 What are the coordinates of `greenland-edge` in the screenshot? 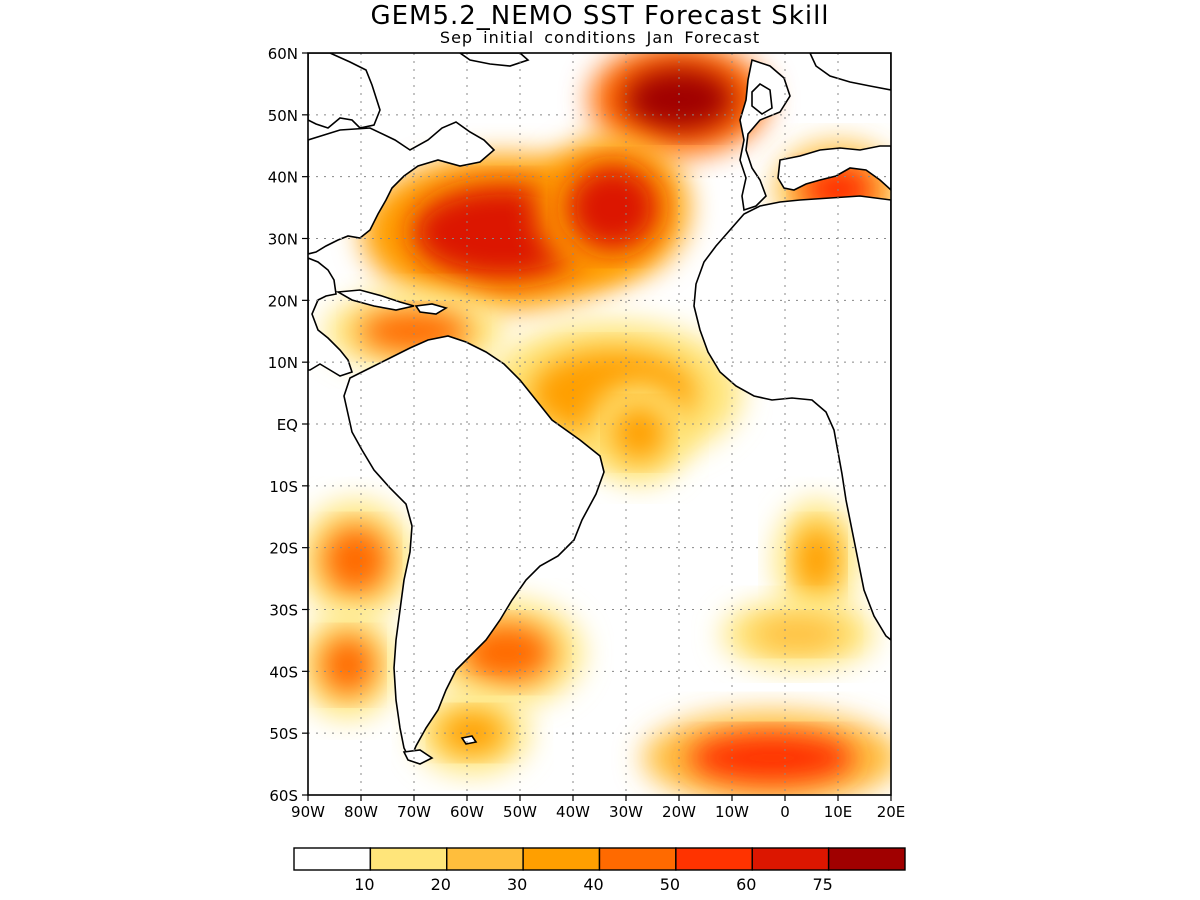 It's located at (494, 60).